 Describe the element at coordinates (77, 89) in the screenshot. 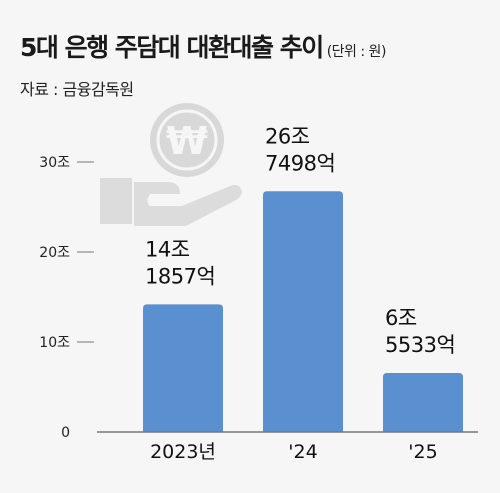

I see `source-label: 자료 : 금융감독원` at that location.